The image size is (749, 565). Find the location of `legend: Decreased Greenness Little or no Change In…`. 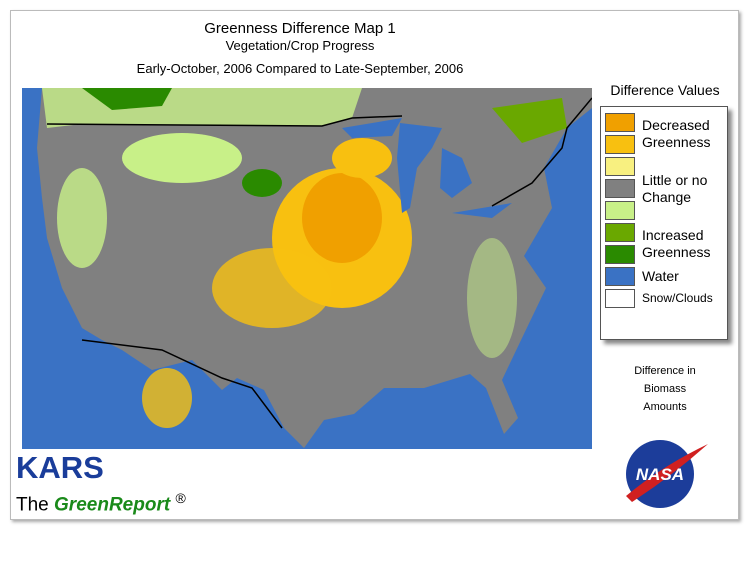

legend: Decreased Greenness Little or no Change In… is located at coordinates (664, 223).